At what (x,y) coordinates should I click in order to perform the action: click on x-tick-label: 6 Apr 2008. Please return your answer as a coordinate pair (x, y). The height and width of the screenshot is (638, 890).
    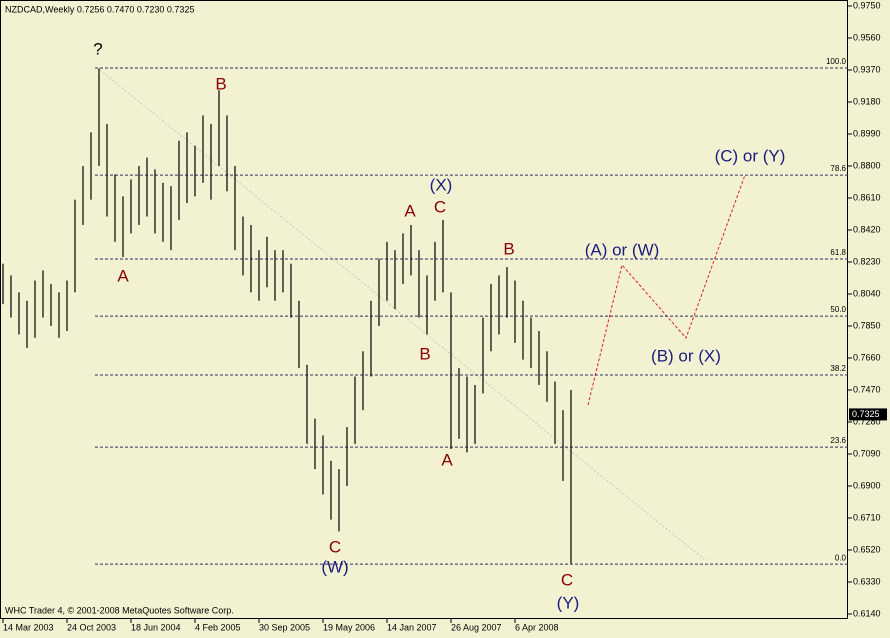
    Looking at the image, I should click on (537, 627).